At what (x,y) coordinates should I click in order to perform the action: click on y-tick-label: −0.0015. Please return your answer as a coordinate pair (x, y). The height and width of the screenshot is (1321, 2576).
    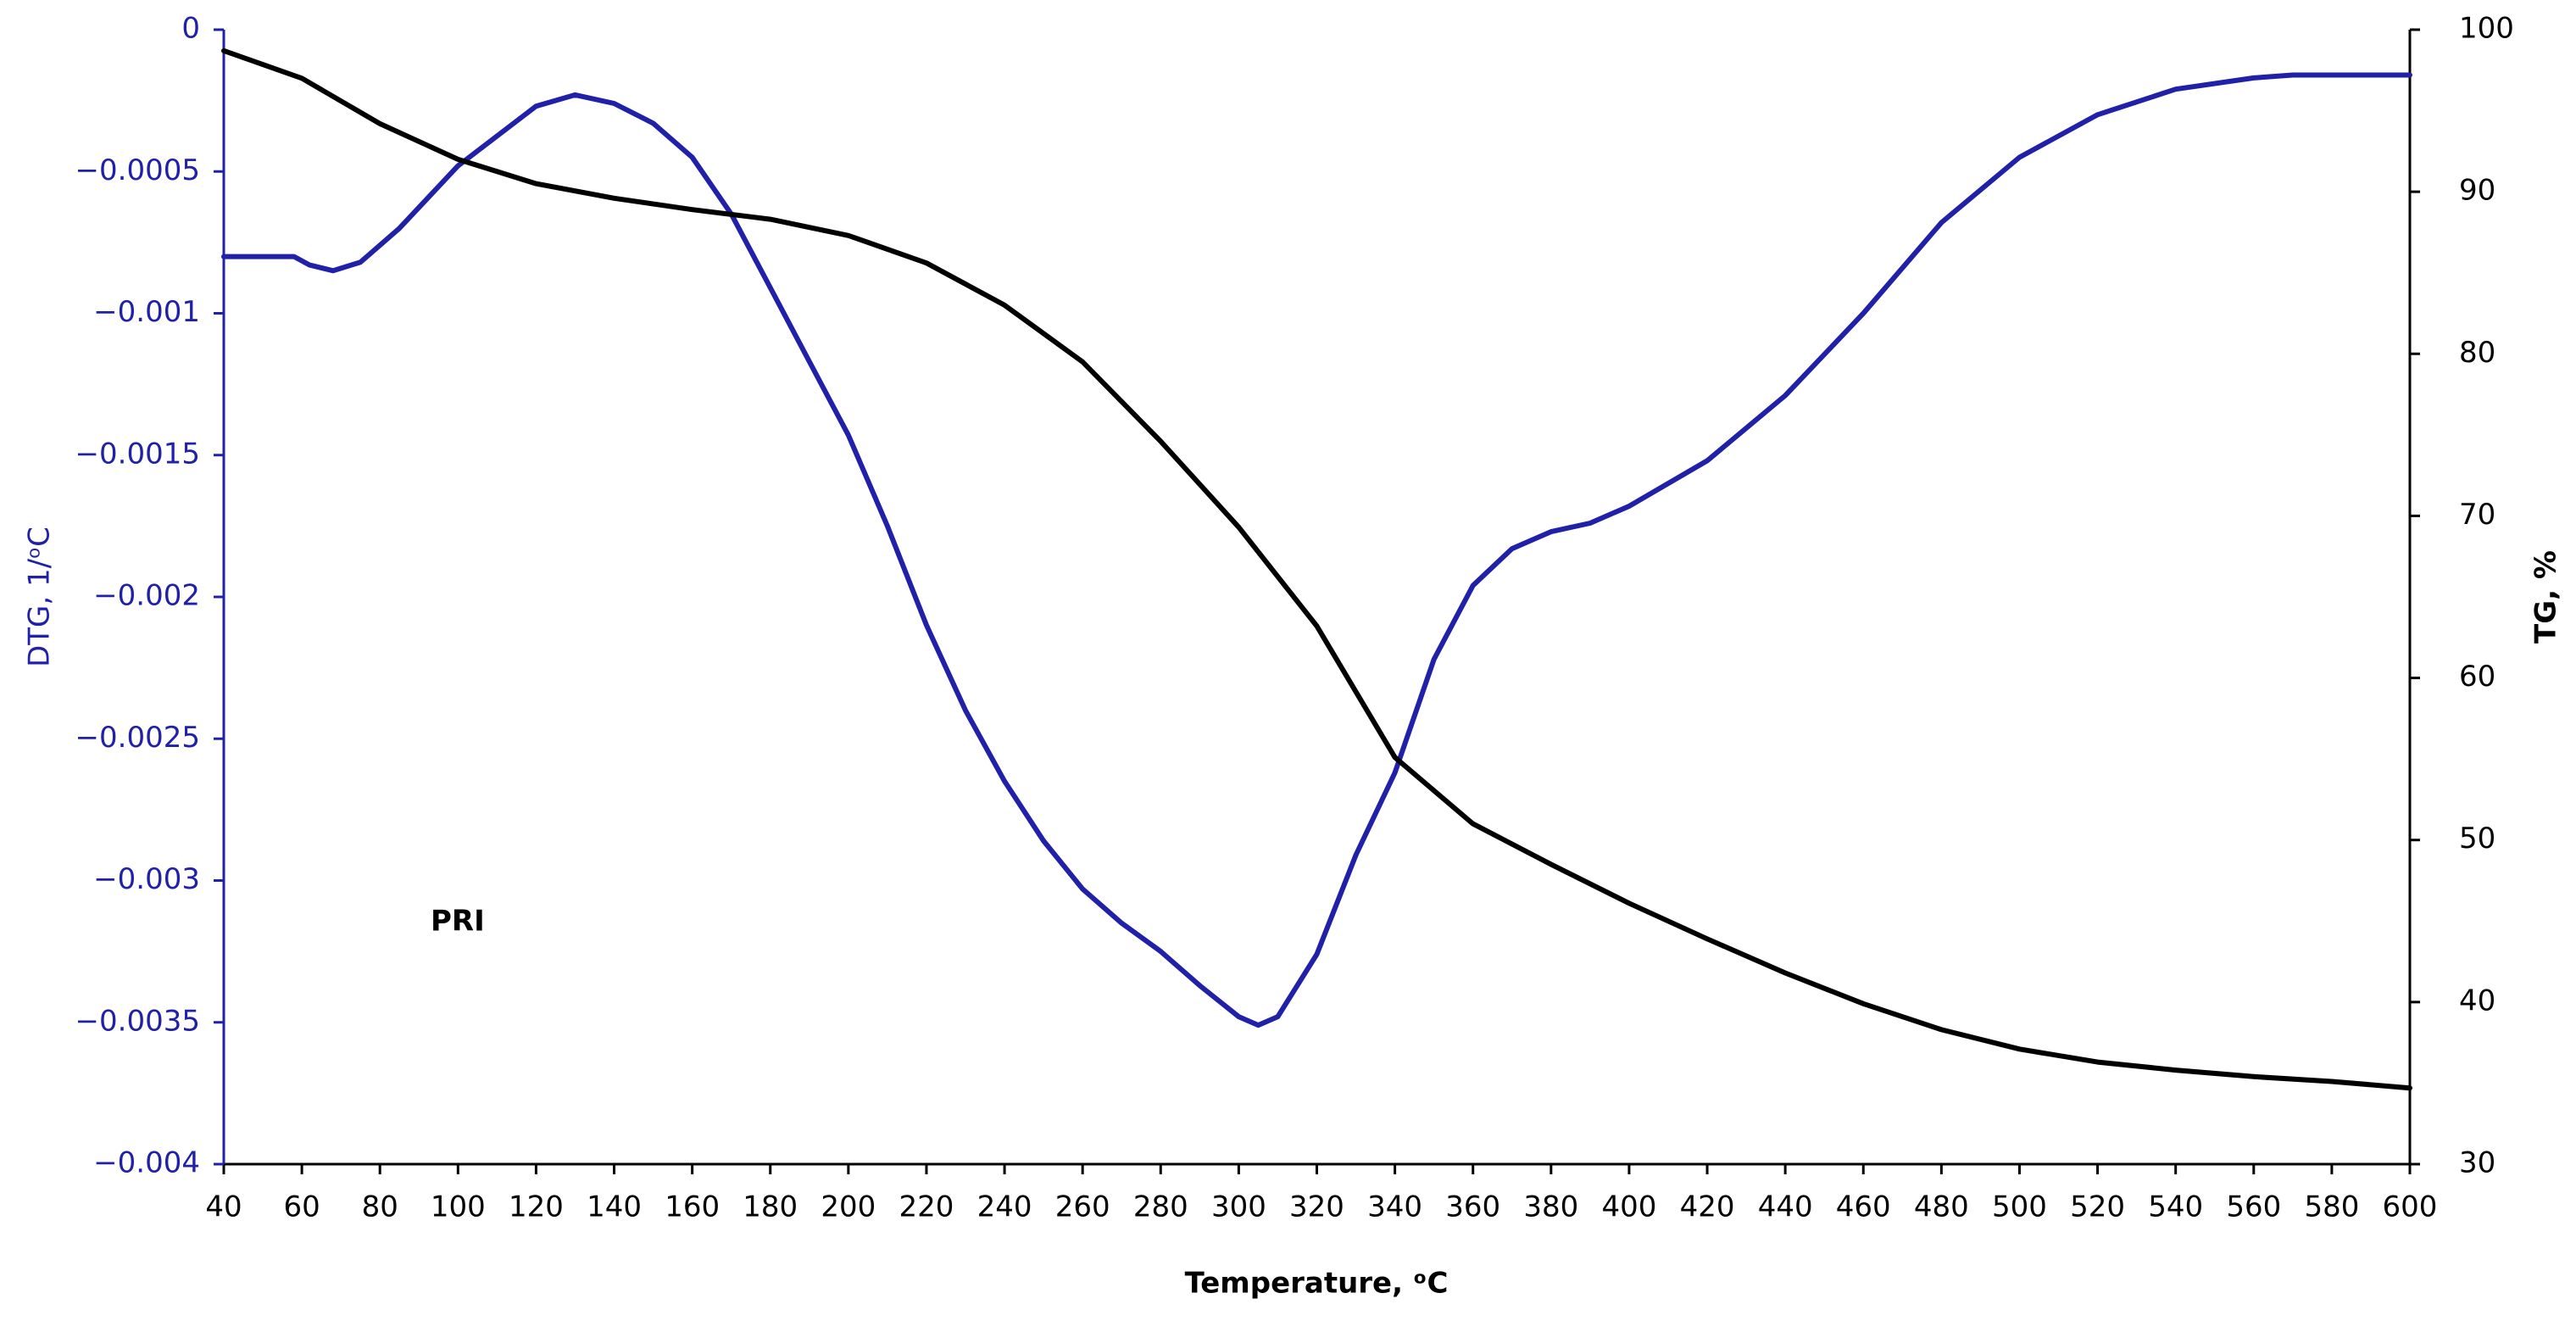
    Looking at the image, I should click on (137, 454).